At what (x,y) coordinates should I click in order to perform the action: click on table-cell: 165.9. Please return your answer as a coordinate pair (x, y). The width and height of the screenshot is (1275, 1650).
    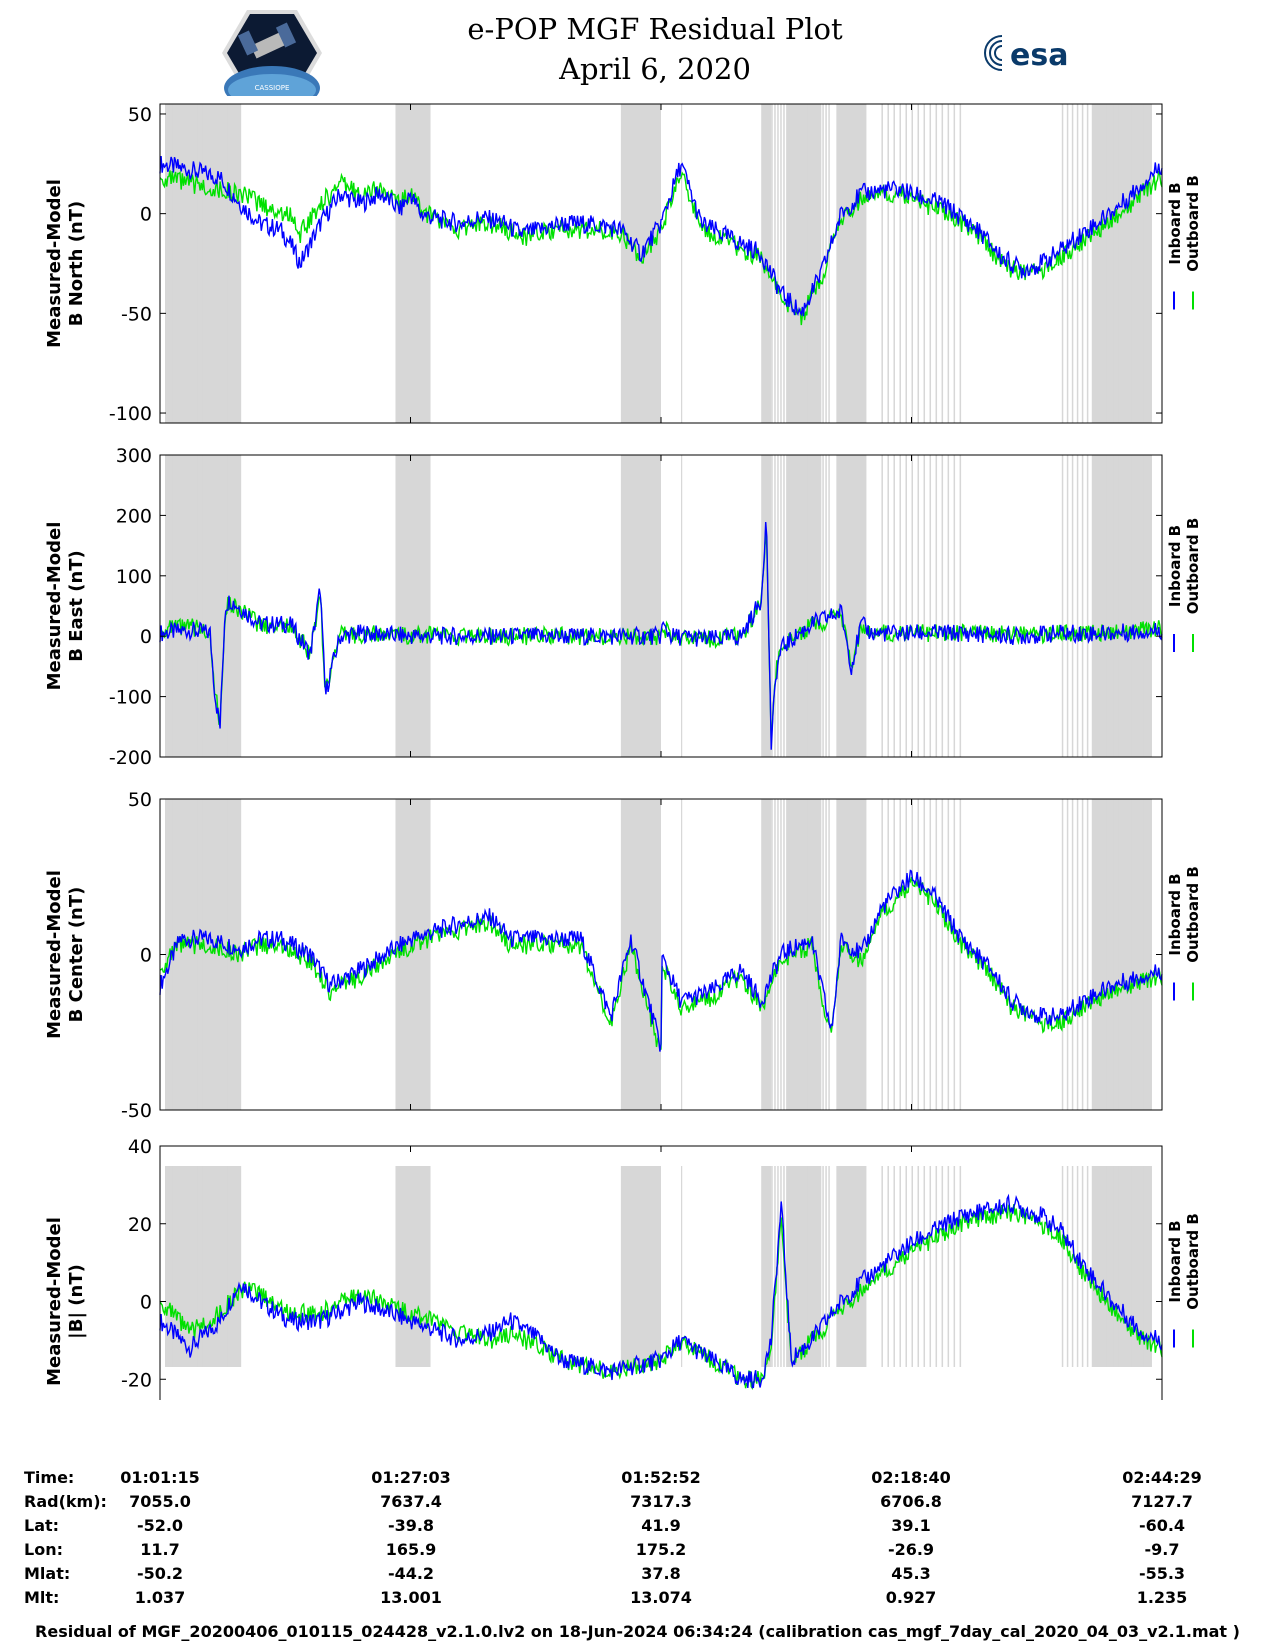
    Looking at the image, I should click on (411, 1549).